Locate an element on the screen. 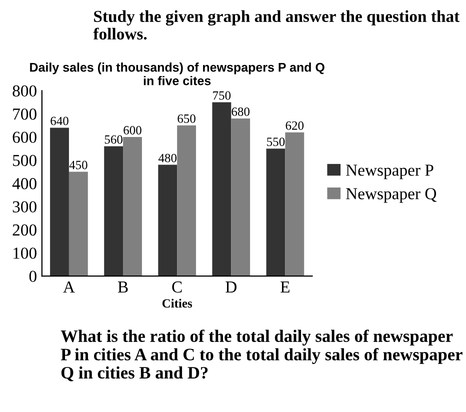 The width and height of the screenshot is (466, 412). data-label: 750 is located at coordinates (222, 95).